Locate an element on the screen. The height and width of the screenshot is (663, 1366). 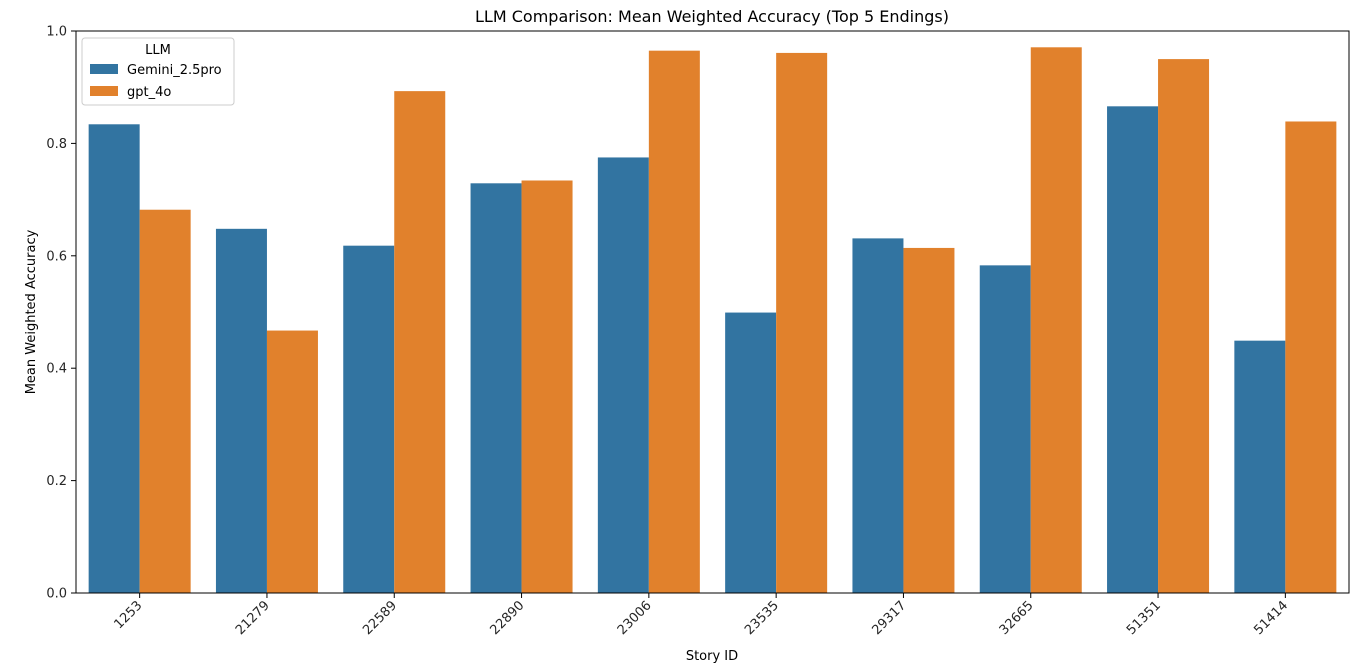
legend-swatch-gemini is located at coordinates (104, 69).